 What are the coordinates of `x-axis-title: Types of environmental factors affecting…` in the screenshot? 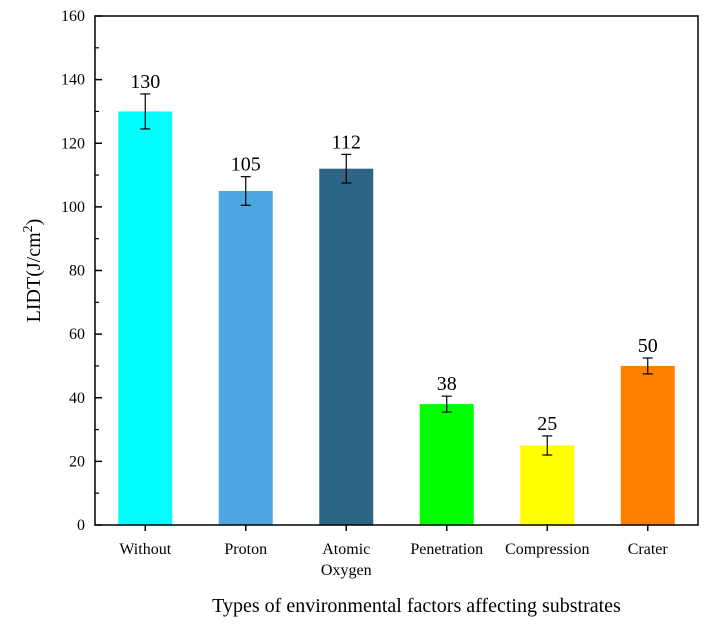 It's located at (416, 606).